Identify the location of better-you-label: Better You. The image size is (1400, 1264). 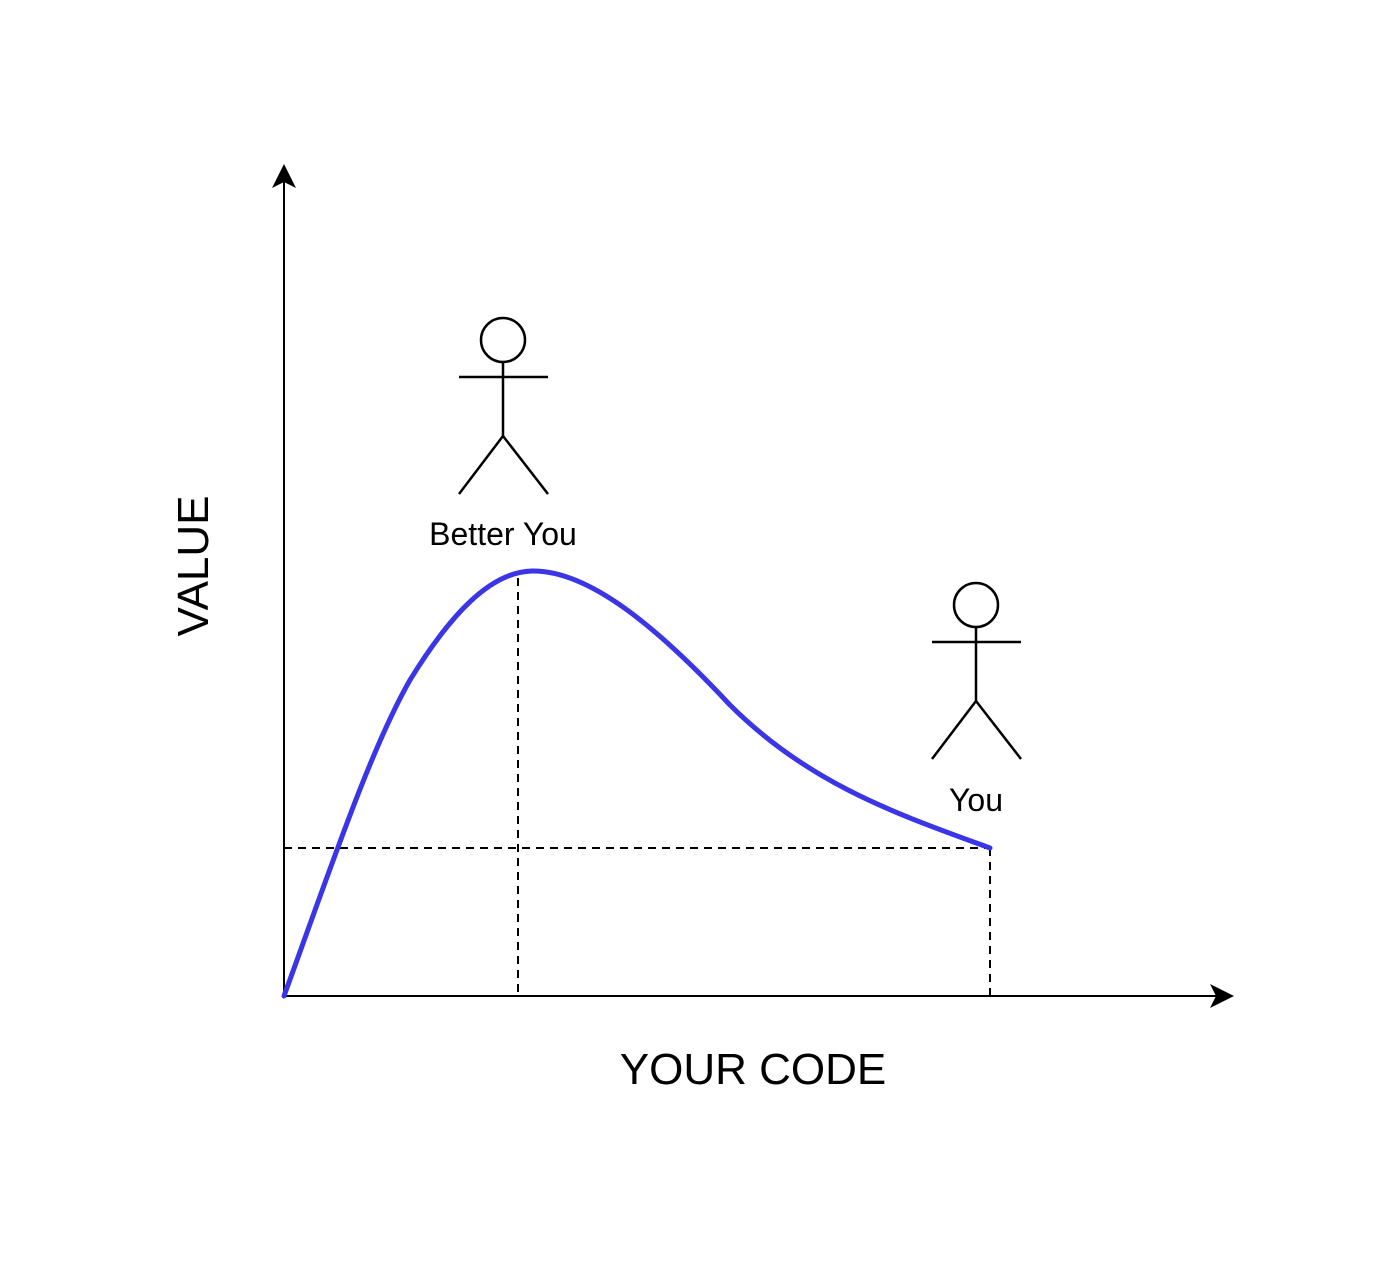
(503, 534).